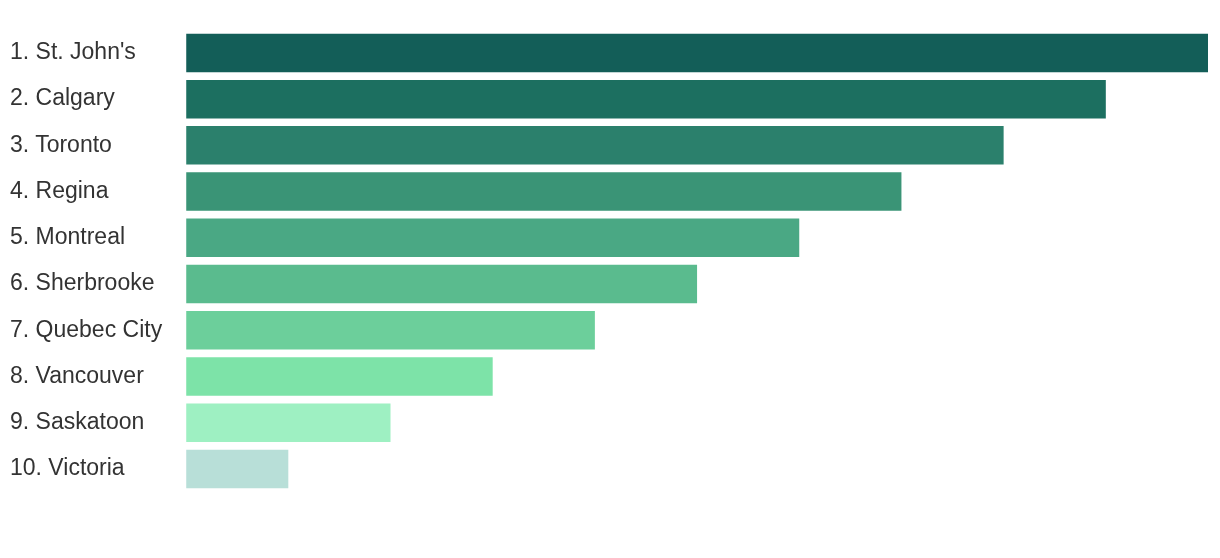 The width and height of the screenshot is (1220, 558). What do you see at coordinates (77, 374) in the screenshot?
I see `y-tick-label: 8. Vancouver` at bounding box center [77, 374].